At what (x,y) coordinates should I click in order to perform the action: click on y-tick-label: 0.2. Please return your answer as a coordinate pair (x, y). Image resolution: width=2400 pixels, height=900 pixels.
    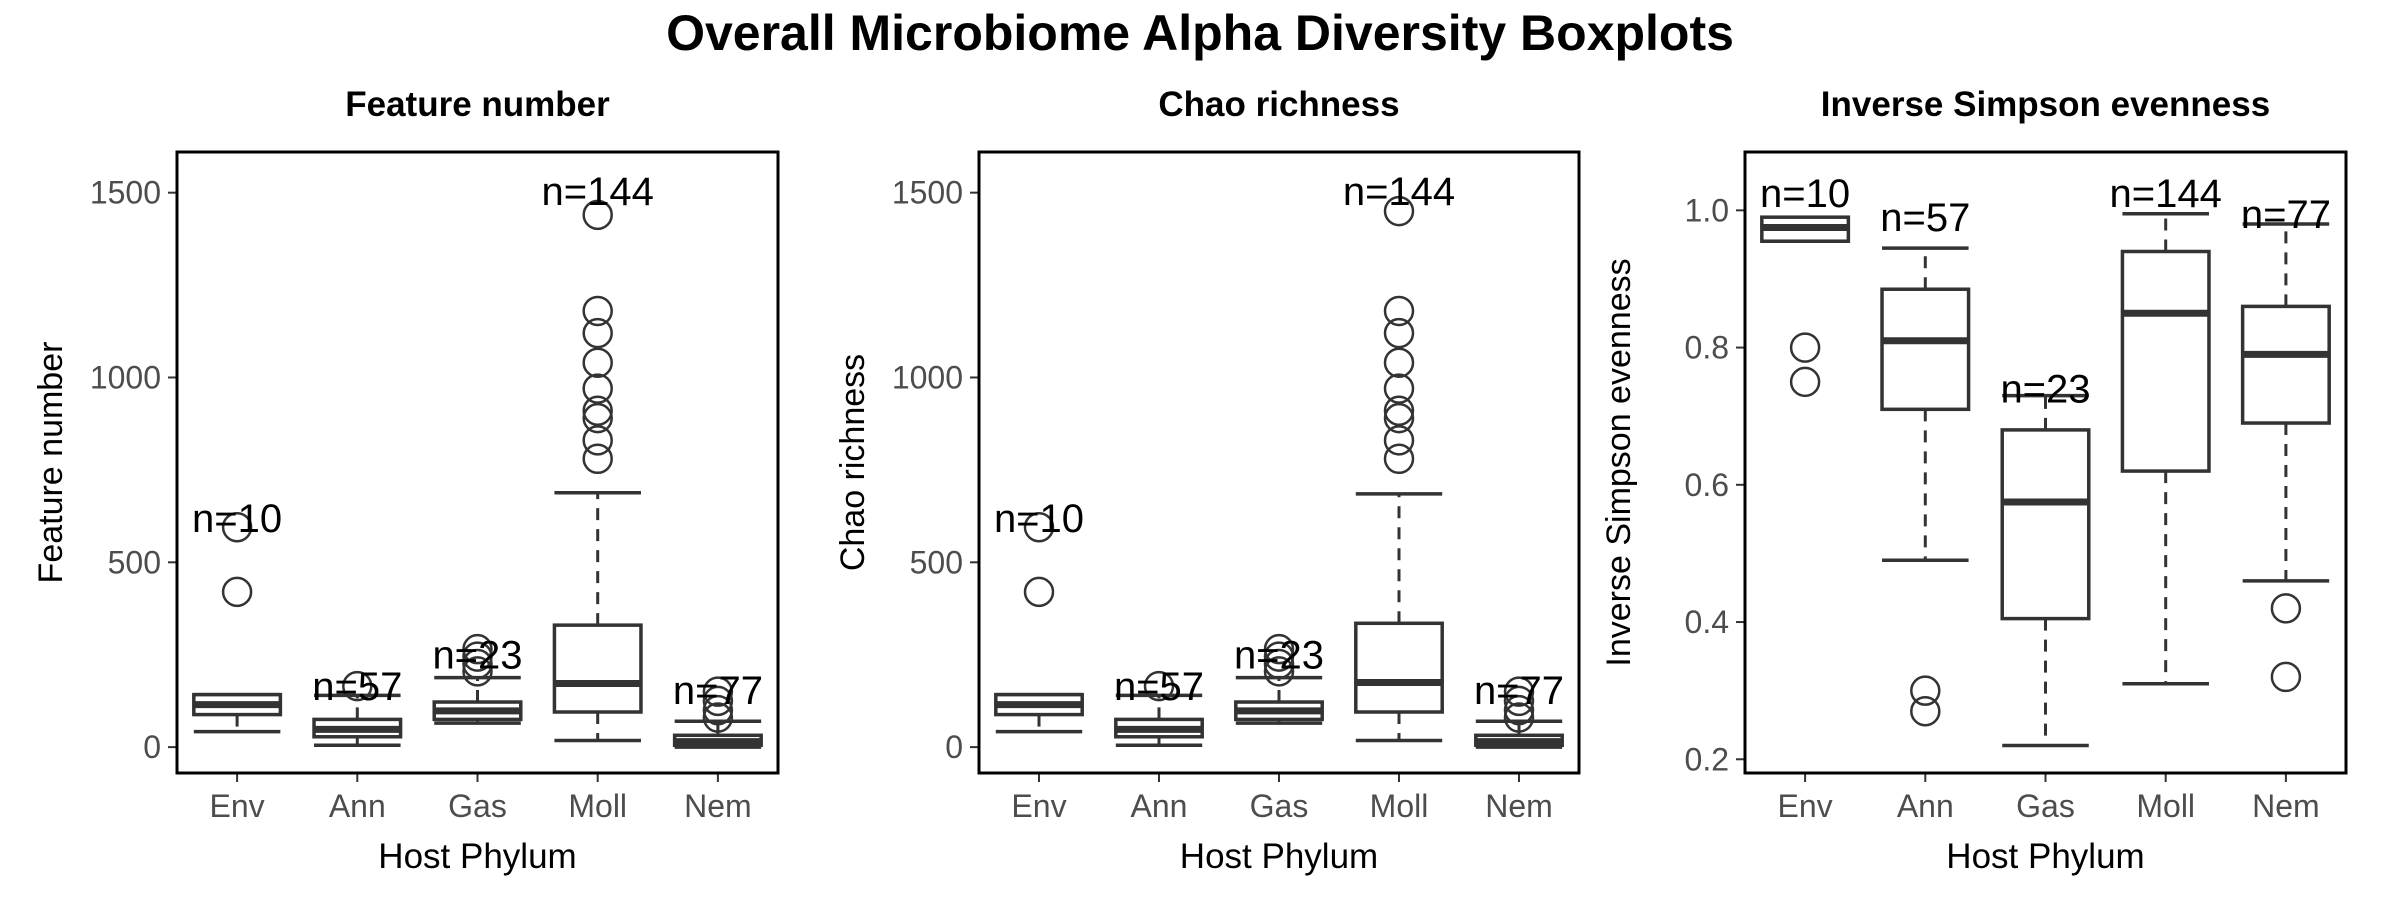
    Looking at the image, I should click on (1707, 759).